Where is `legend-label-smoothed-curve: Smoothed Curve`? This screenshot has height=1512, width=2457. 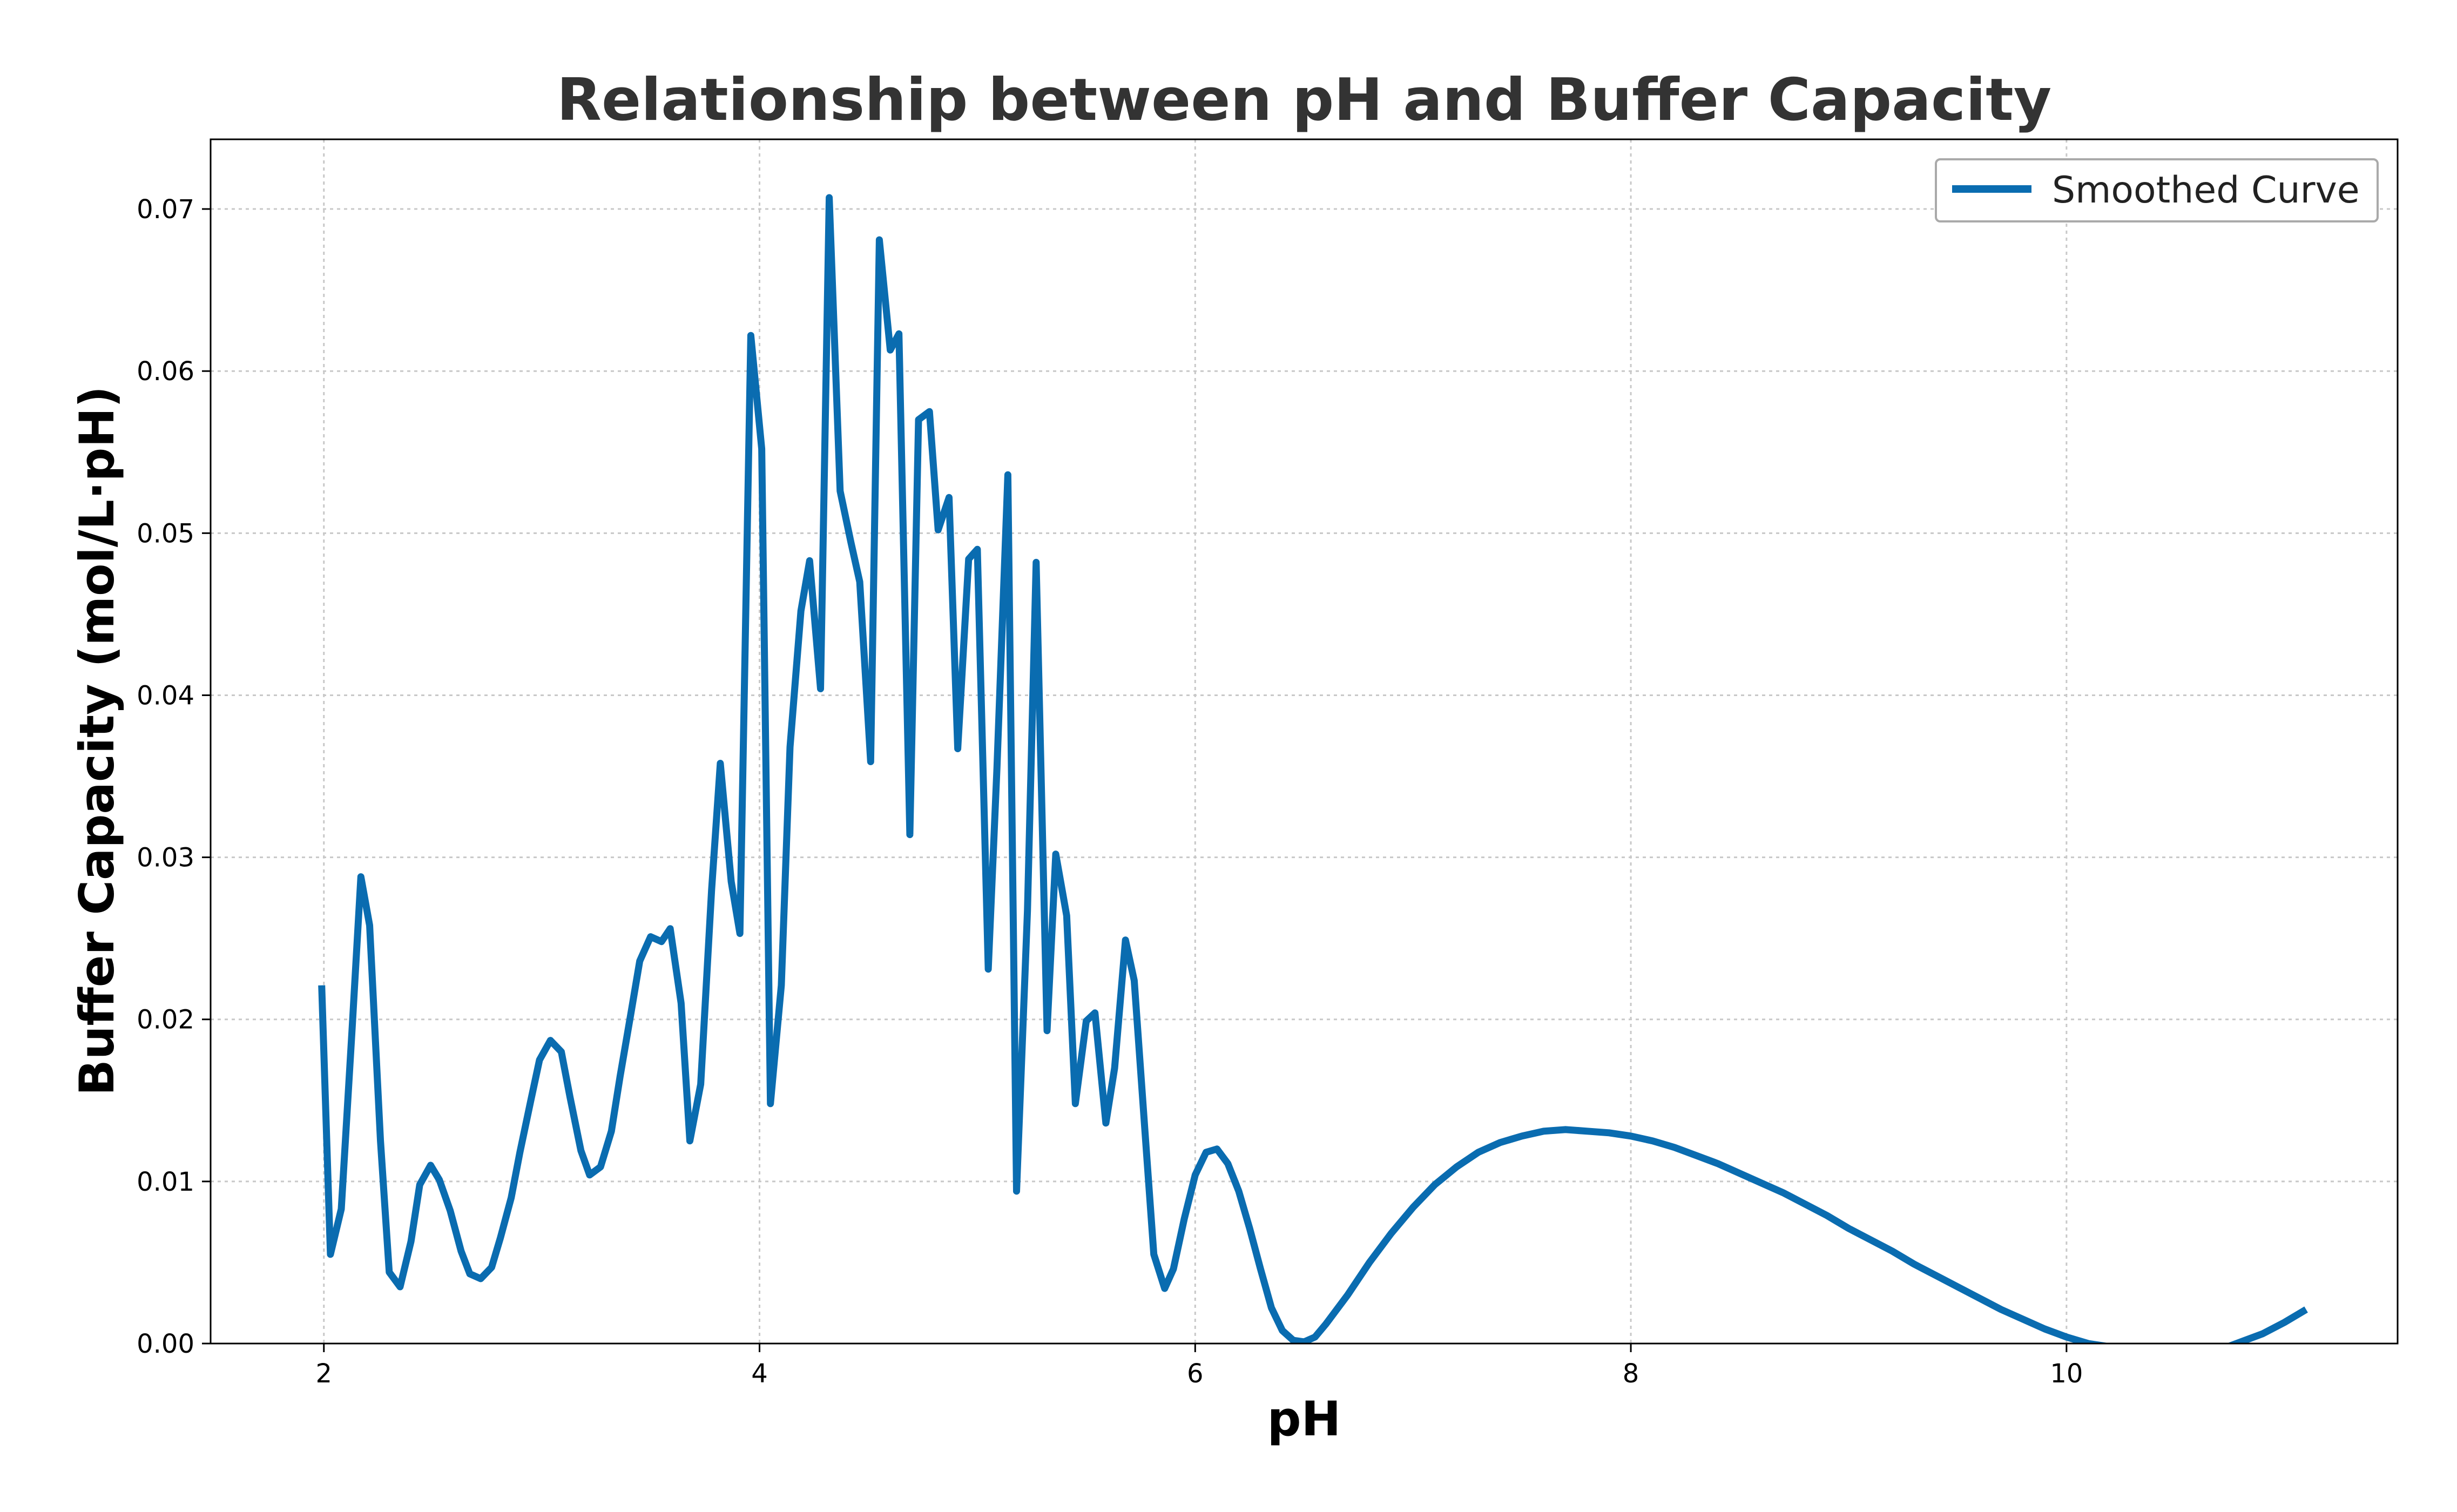 legend-label-smoothed-curve: Smoothed Curve is located at coordinates (2206, 190).